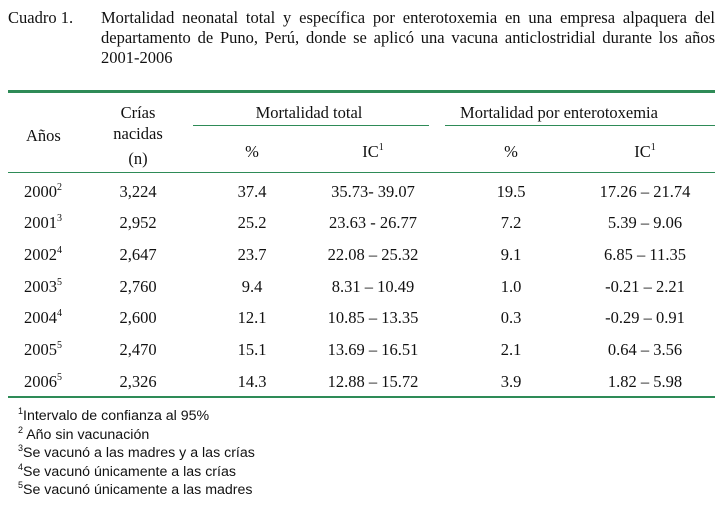 The height and width of the screenshot is (507, 723). I want to click on cell-entero-ci: 5.39 – 9.06, so click(645, 222).